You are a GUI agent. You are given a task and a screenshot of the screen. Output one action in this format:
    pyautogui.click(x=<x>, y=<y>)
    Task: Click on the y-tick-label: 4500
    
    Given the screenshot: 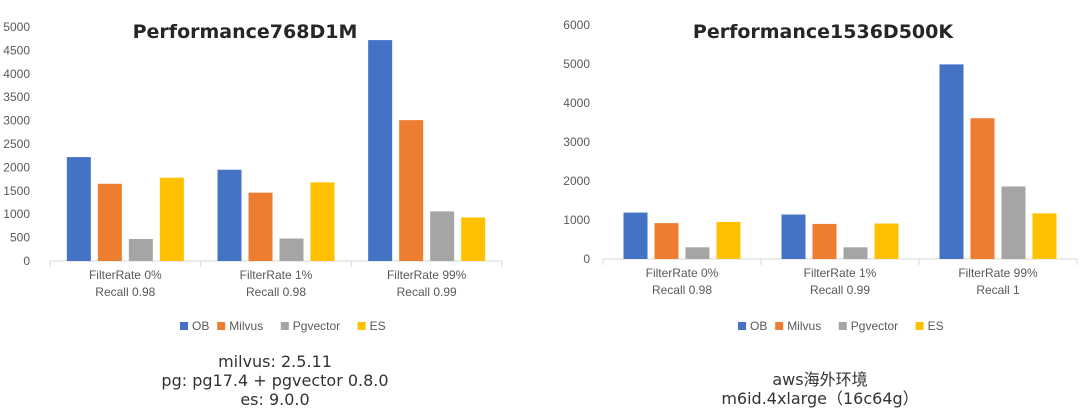 What is the action you would take?
    pyautogui.click(x=16, y=50)
    